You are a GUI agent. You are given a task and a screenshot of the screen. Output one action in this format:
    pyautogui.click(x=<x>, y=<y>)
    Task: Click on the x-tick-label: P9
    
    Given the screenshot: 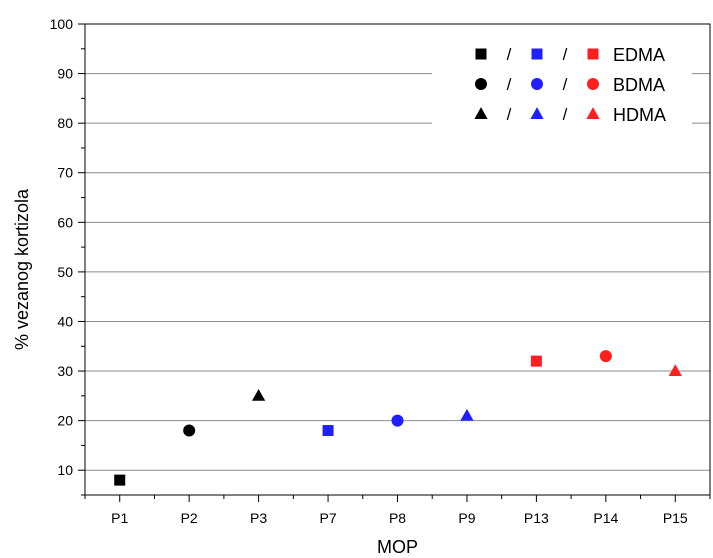 What is the action you would take?
    pyautogui.click(x=466, y=518)
    